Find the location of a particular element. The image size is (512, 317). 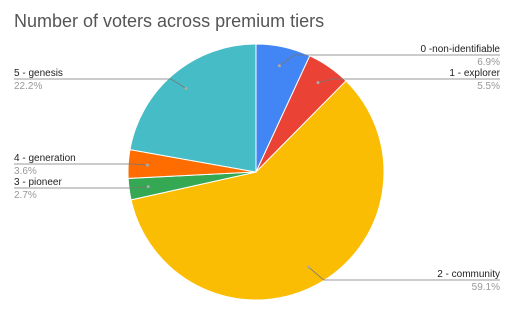

pie-slice is located at coordinates (193, 108).